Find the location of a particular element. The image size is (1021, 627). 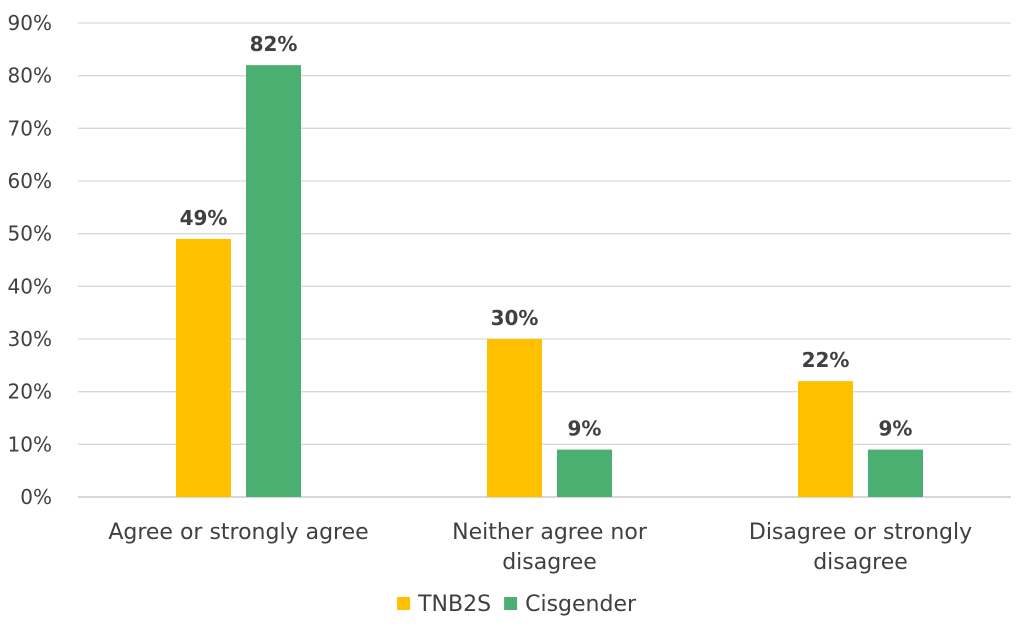

y-tick-label: 50% is located at coordinates (30, 234).